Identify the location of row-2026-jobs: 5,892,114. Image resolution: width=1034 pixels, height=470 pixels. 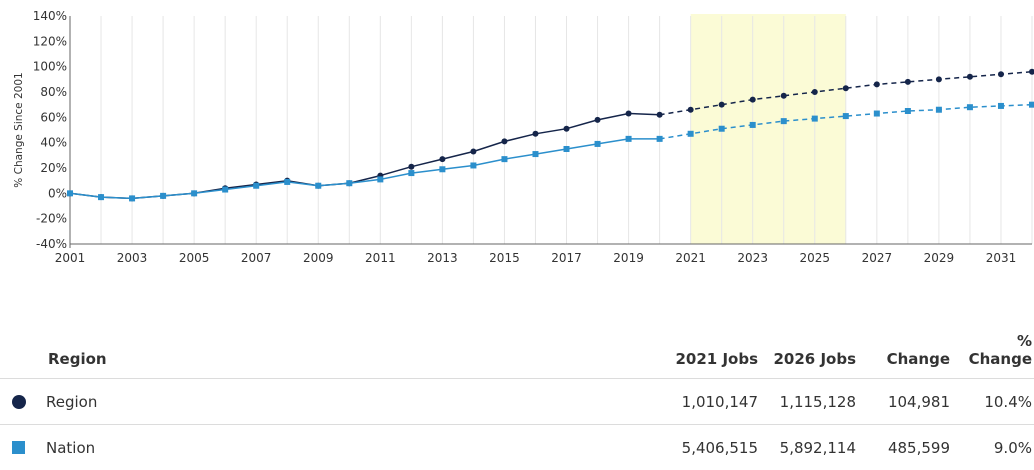
(809, 447).